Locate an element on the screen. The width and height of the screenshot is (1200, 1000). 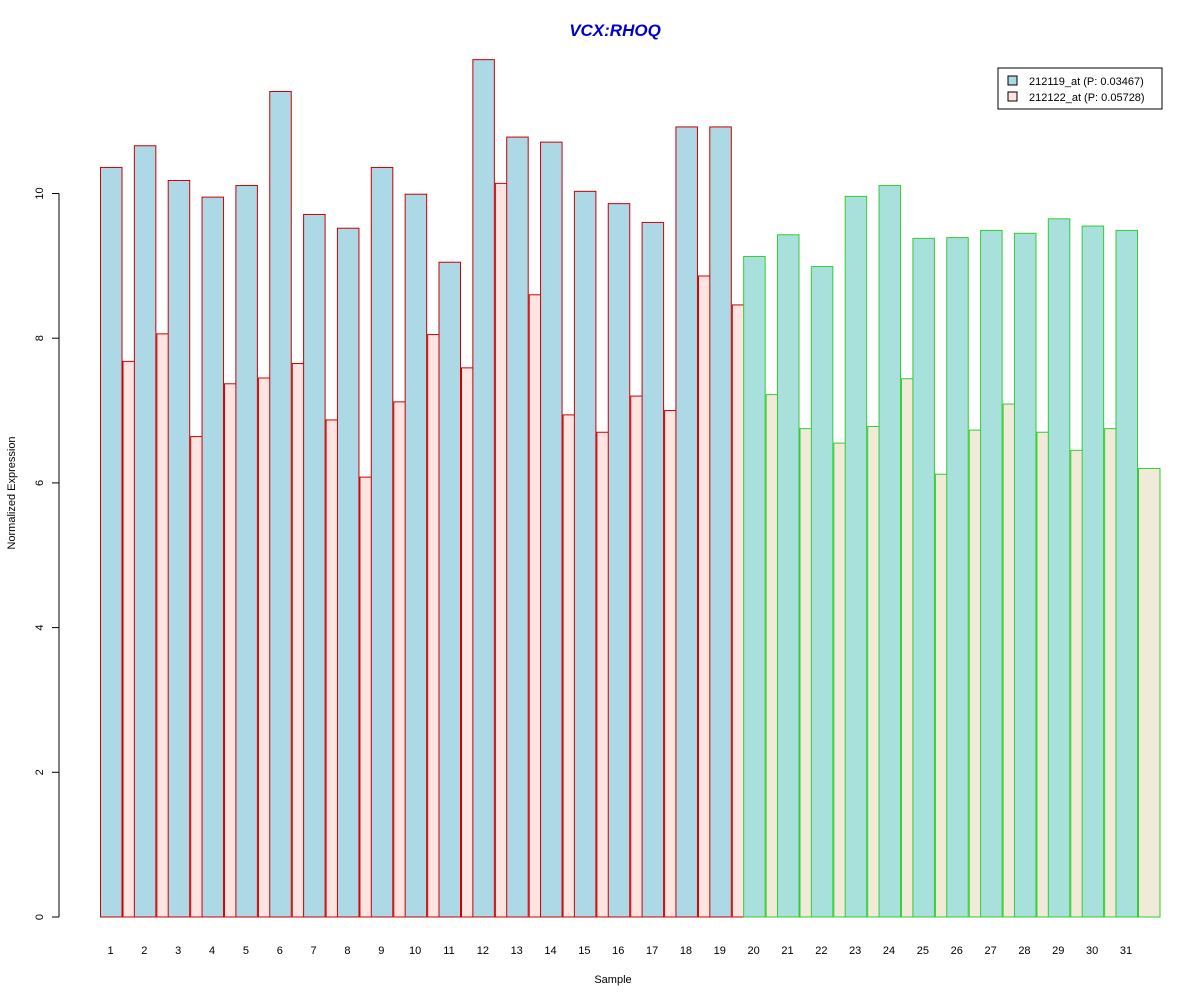
x-tick-label: 10 is located at coordinates (415, 951).